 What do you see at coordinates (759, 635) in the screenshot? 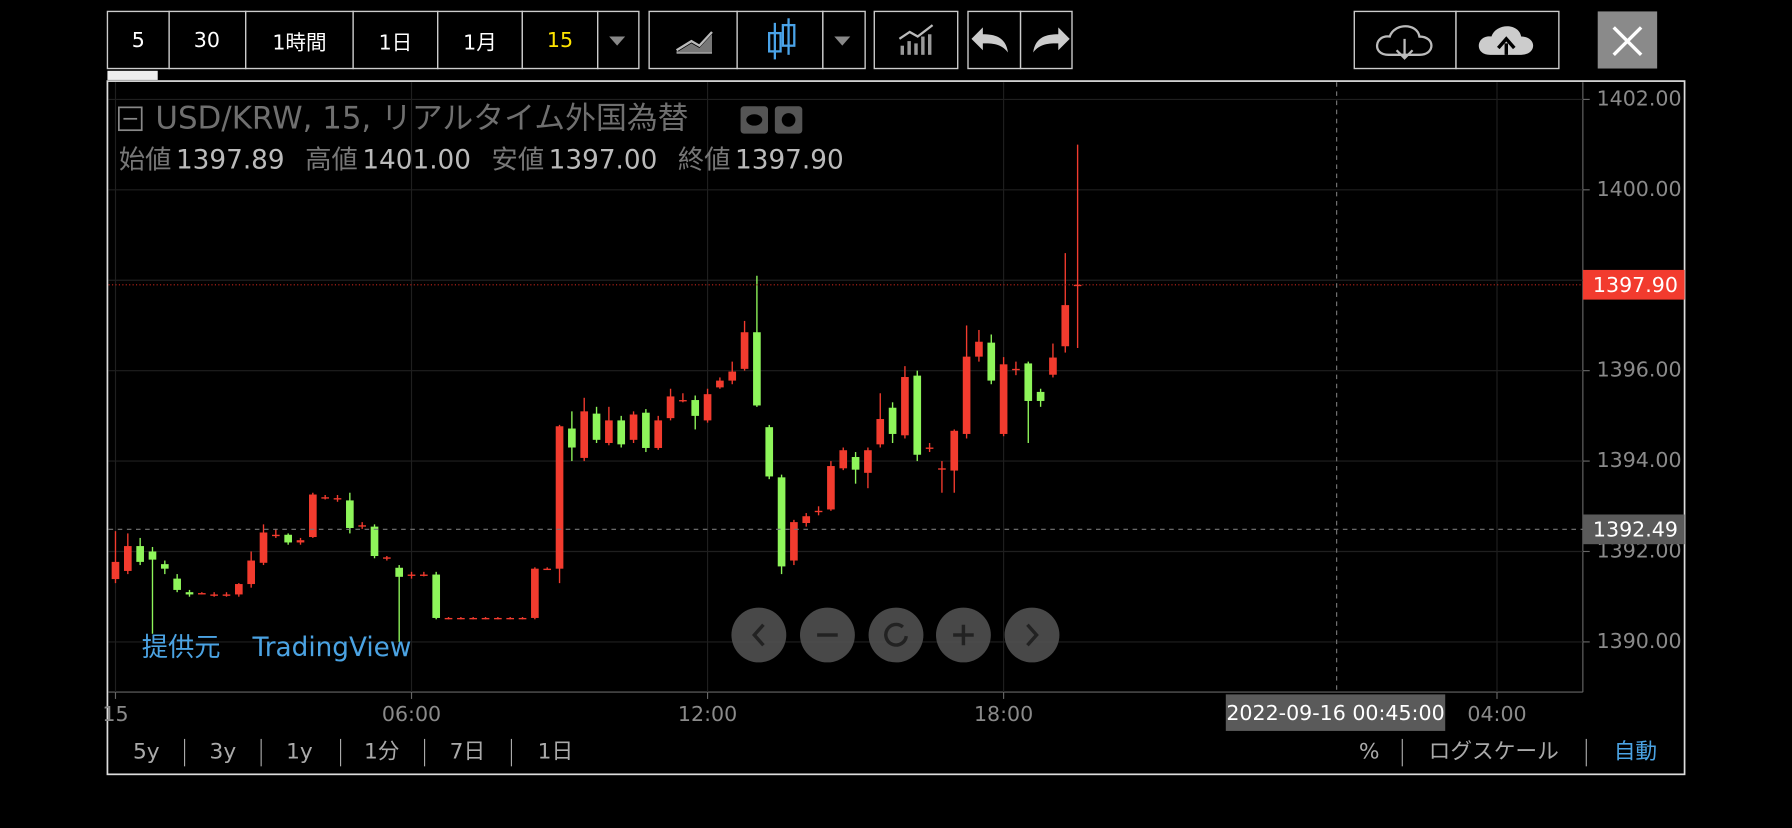
I see `scroll-left-button` at bounding box center [759, 635].